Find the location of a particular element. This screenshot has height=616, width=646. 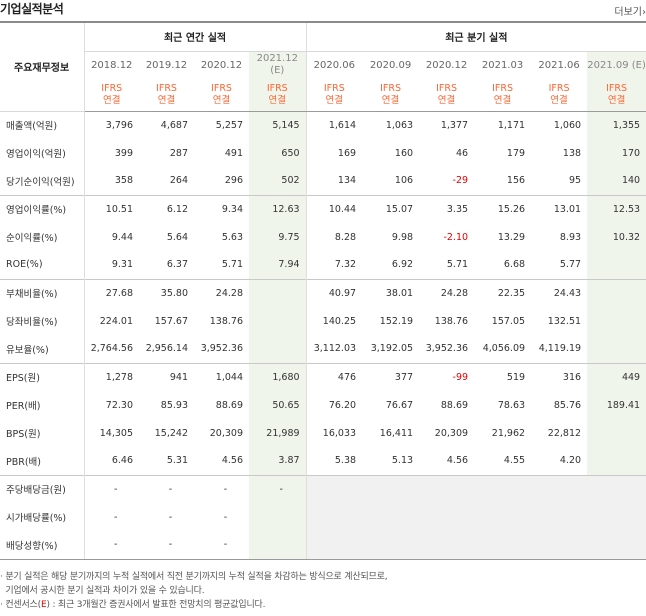

row-label: 당기순이익(억원) is located at coordinates (40, 182).